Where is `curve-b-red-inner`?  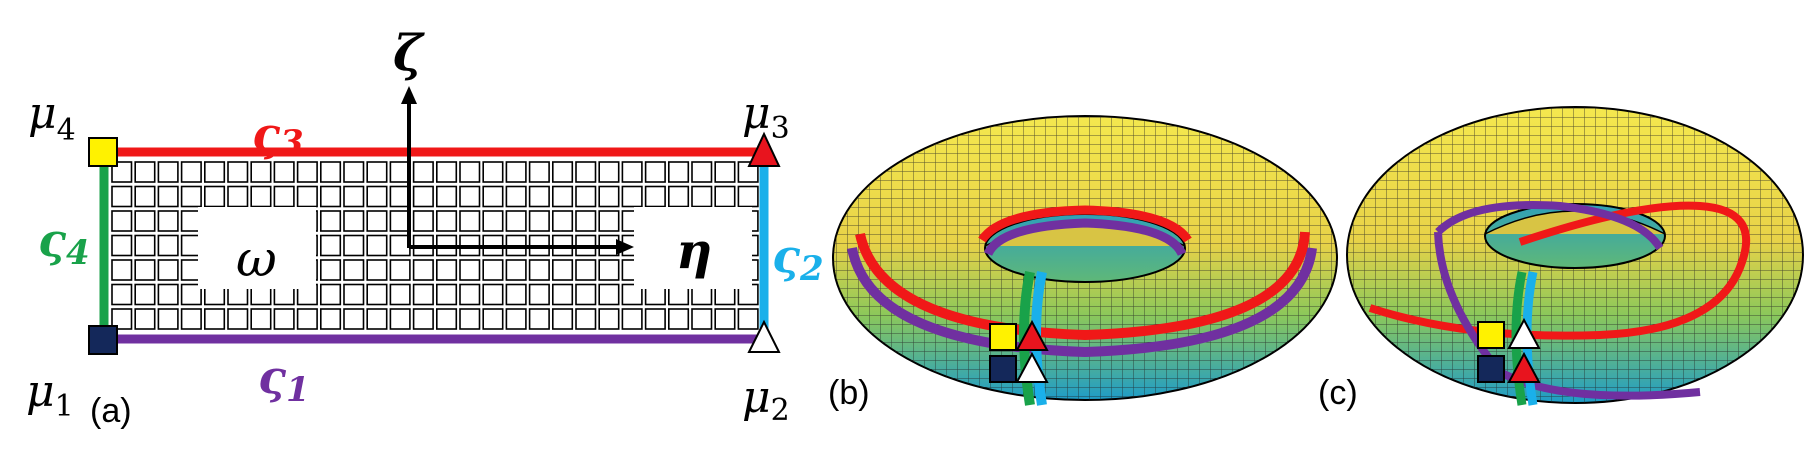
curve-b-red-inner is located at coordinates (1085, 224).